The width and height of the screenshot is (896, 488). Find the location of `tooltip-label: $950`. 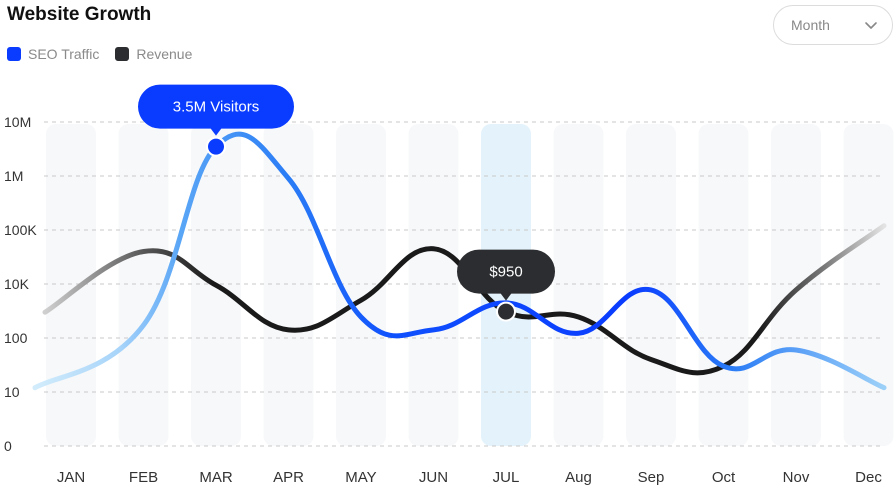

tooltip-label: $950 is located at coordinates (505, 272).